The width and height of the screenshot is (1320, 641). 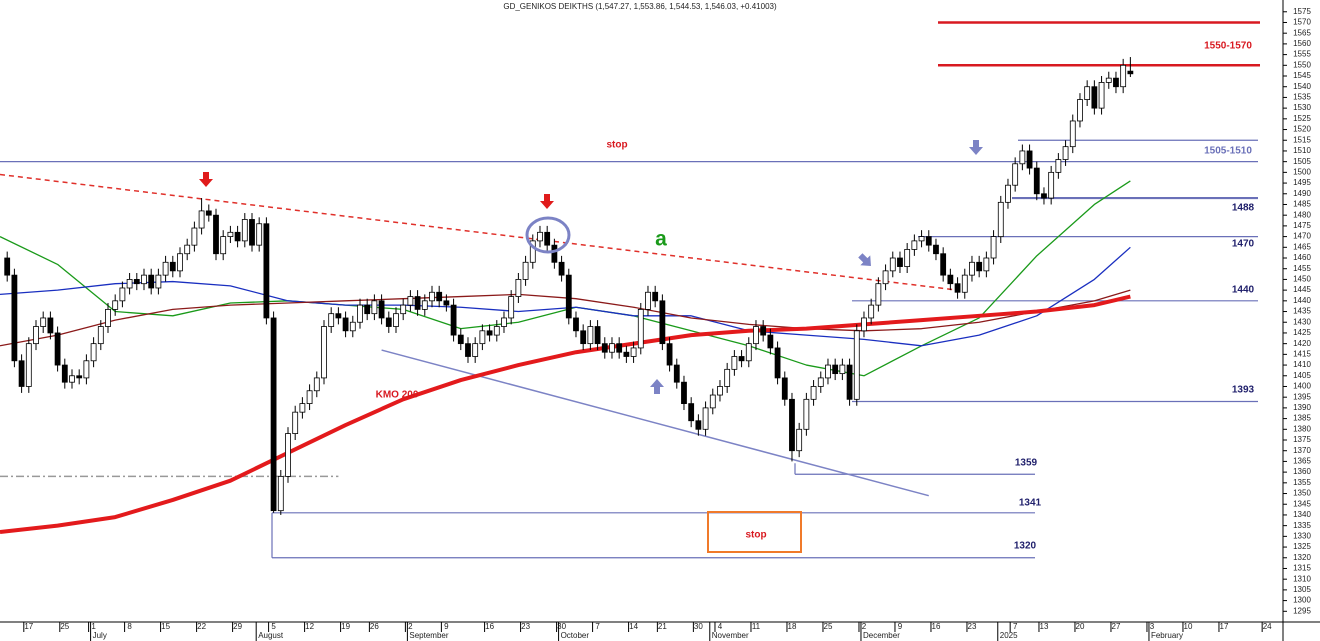 I want to click on y-tick-label: 1315, so click(x=1302, y=568).